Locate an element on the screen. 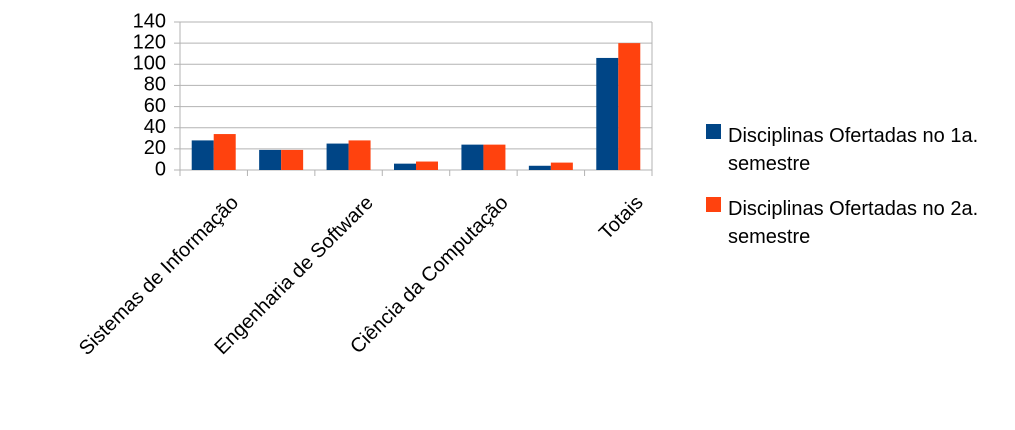  y-tick-label: 140 is located at coordinates (149, 21).